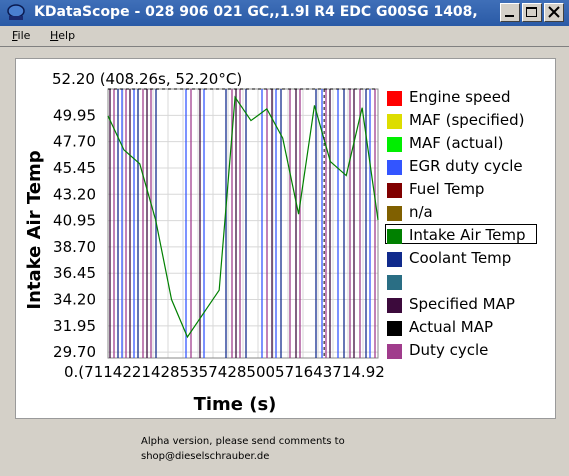 This screenshot has height=476, width=569. What do you see at coordinates (74, 326) in the screenshot?
I see `y-tick-label: 31.95` at bounding box center [74, 326].